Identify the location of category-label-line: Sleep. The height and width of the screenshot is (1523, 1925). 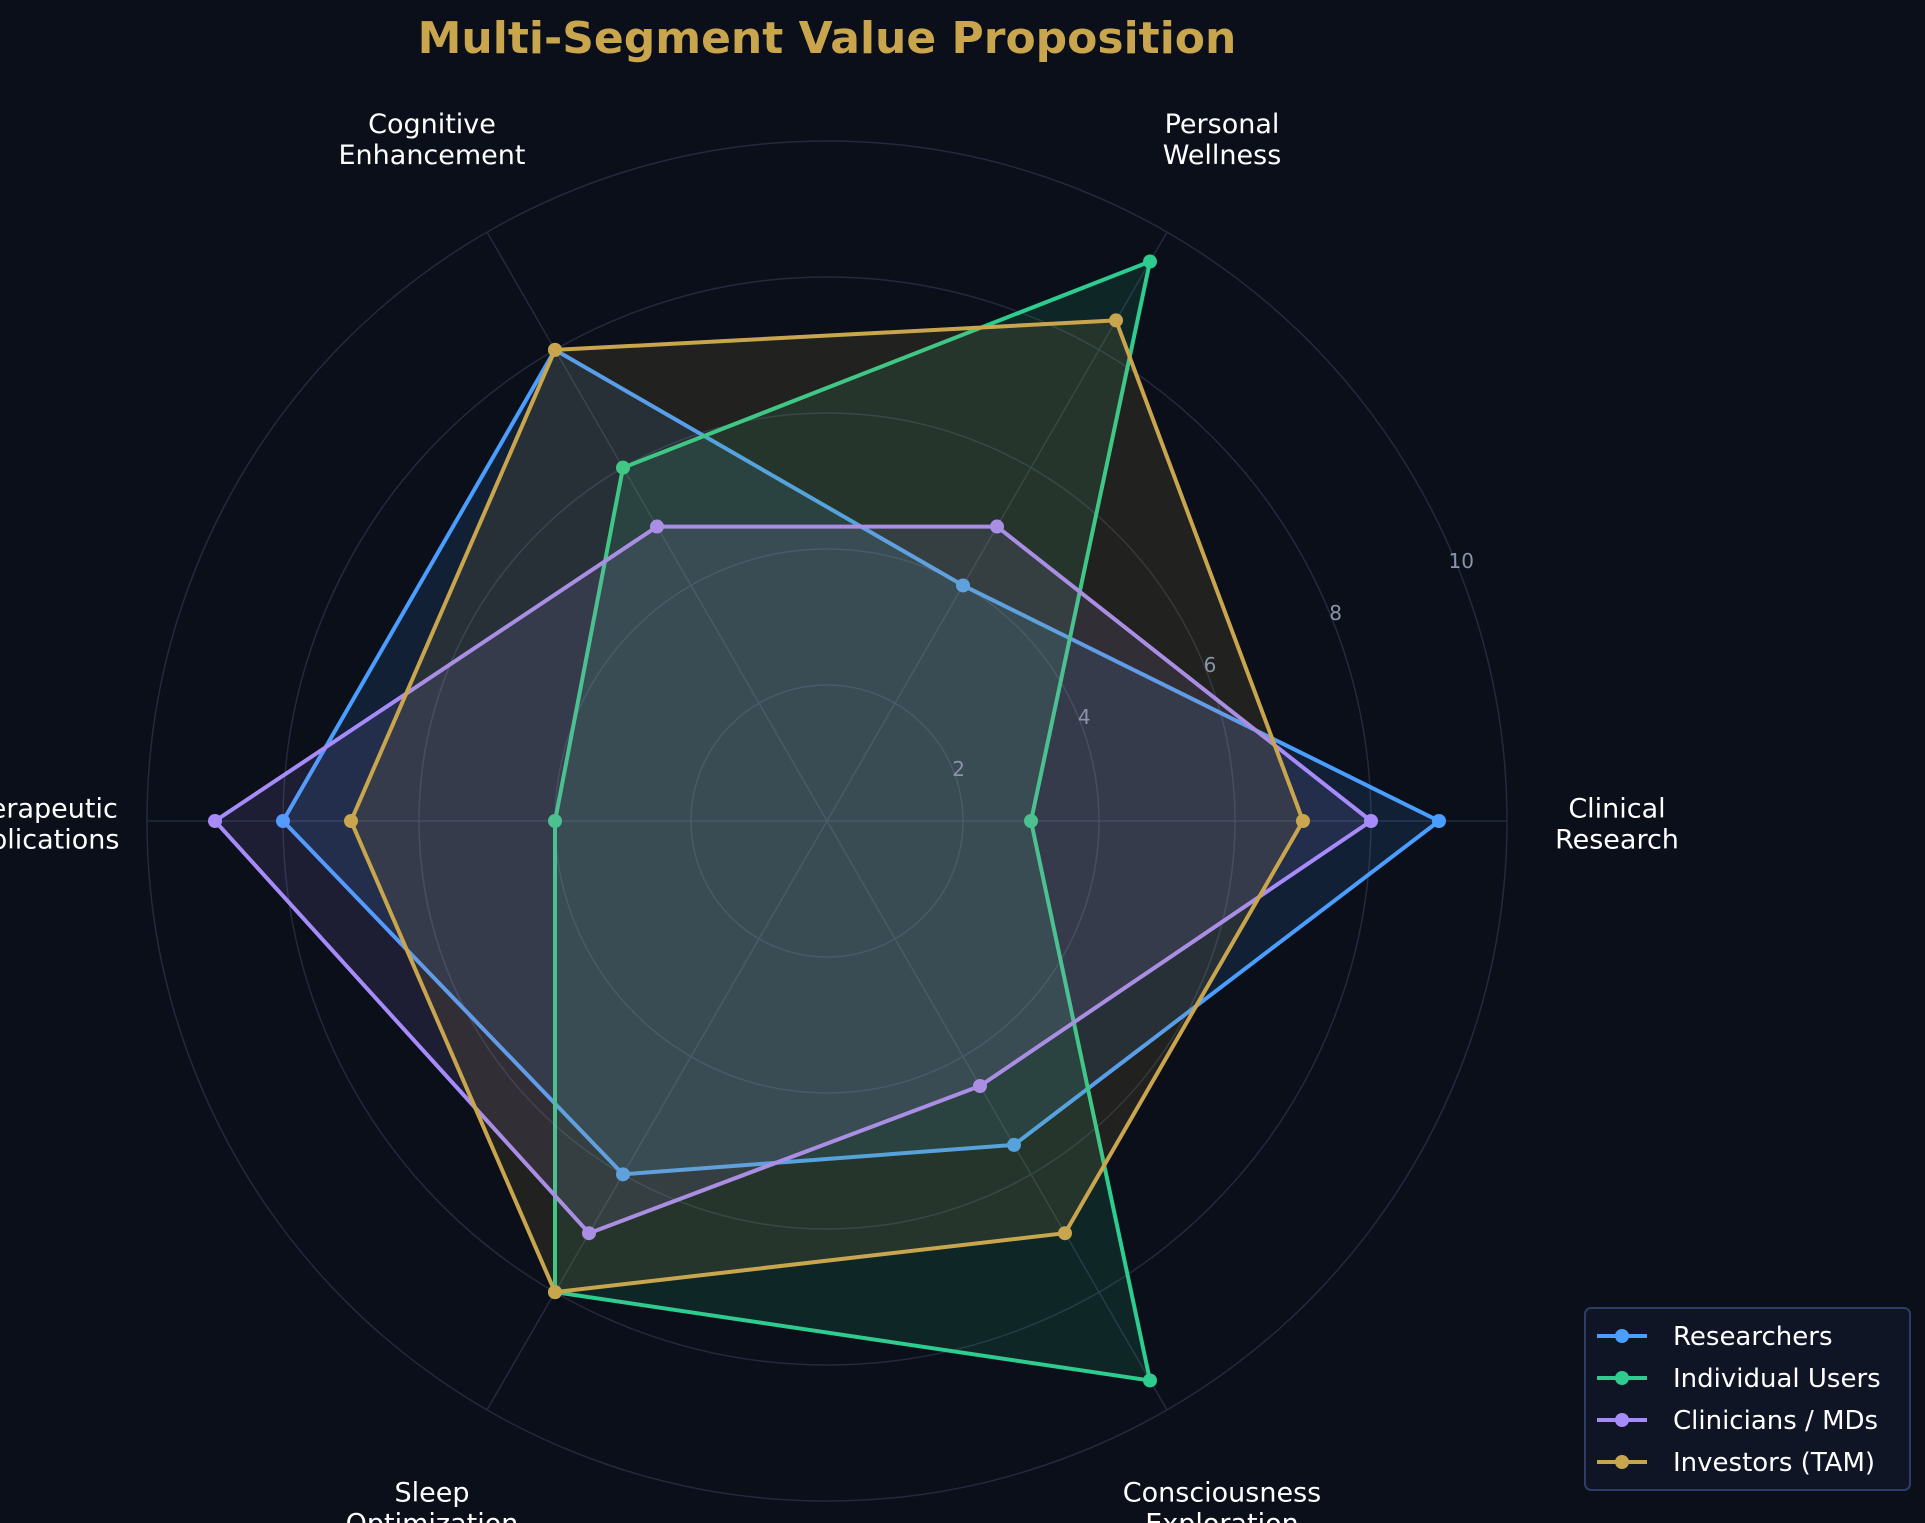
(431, 1492).